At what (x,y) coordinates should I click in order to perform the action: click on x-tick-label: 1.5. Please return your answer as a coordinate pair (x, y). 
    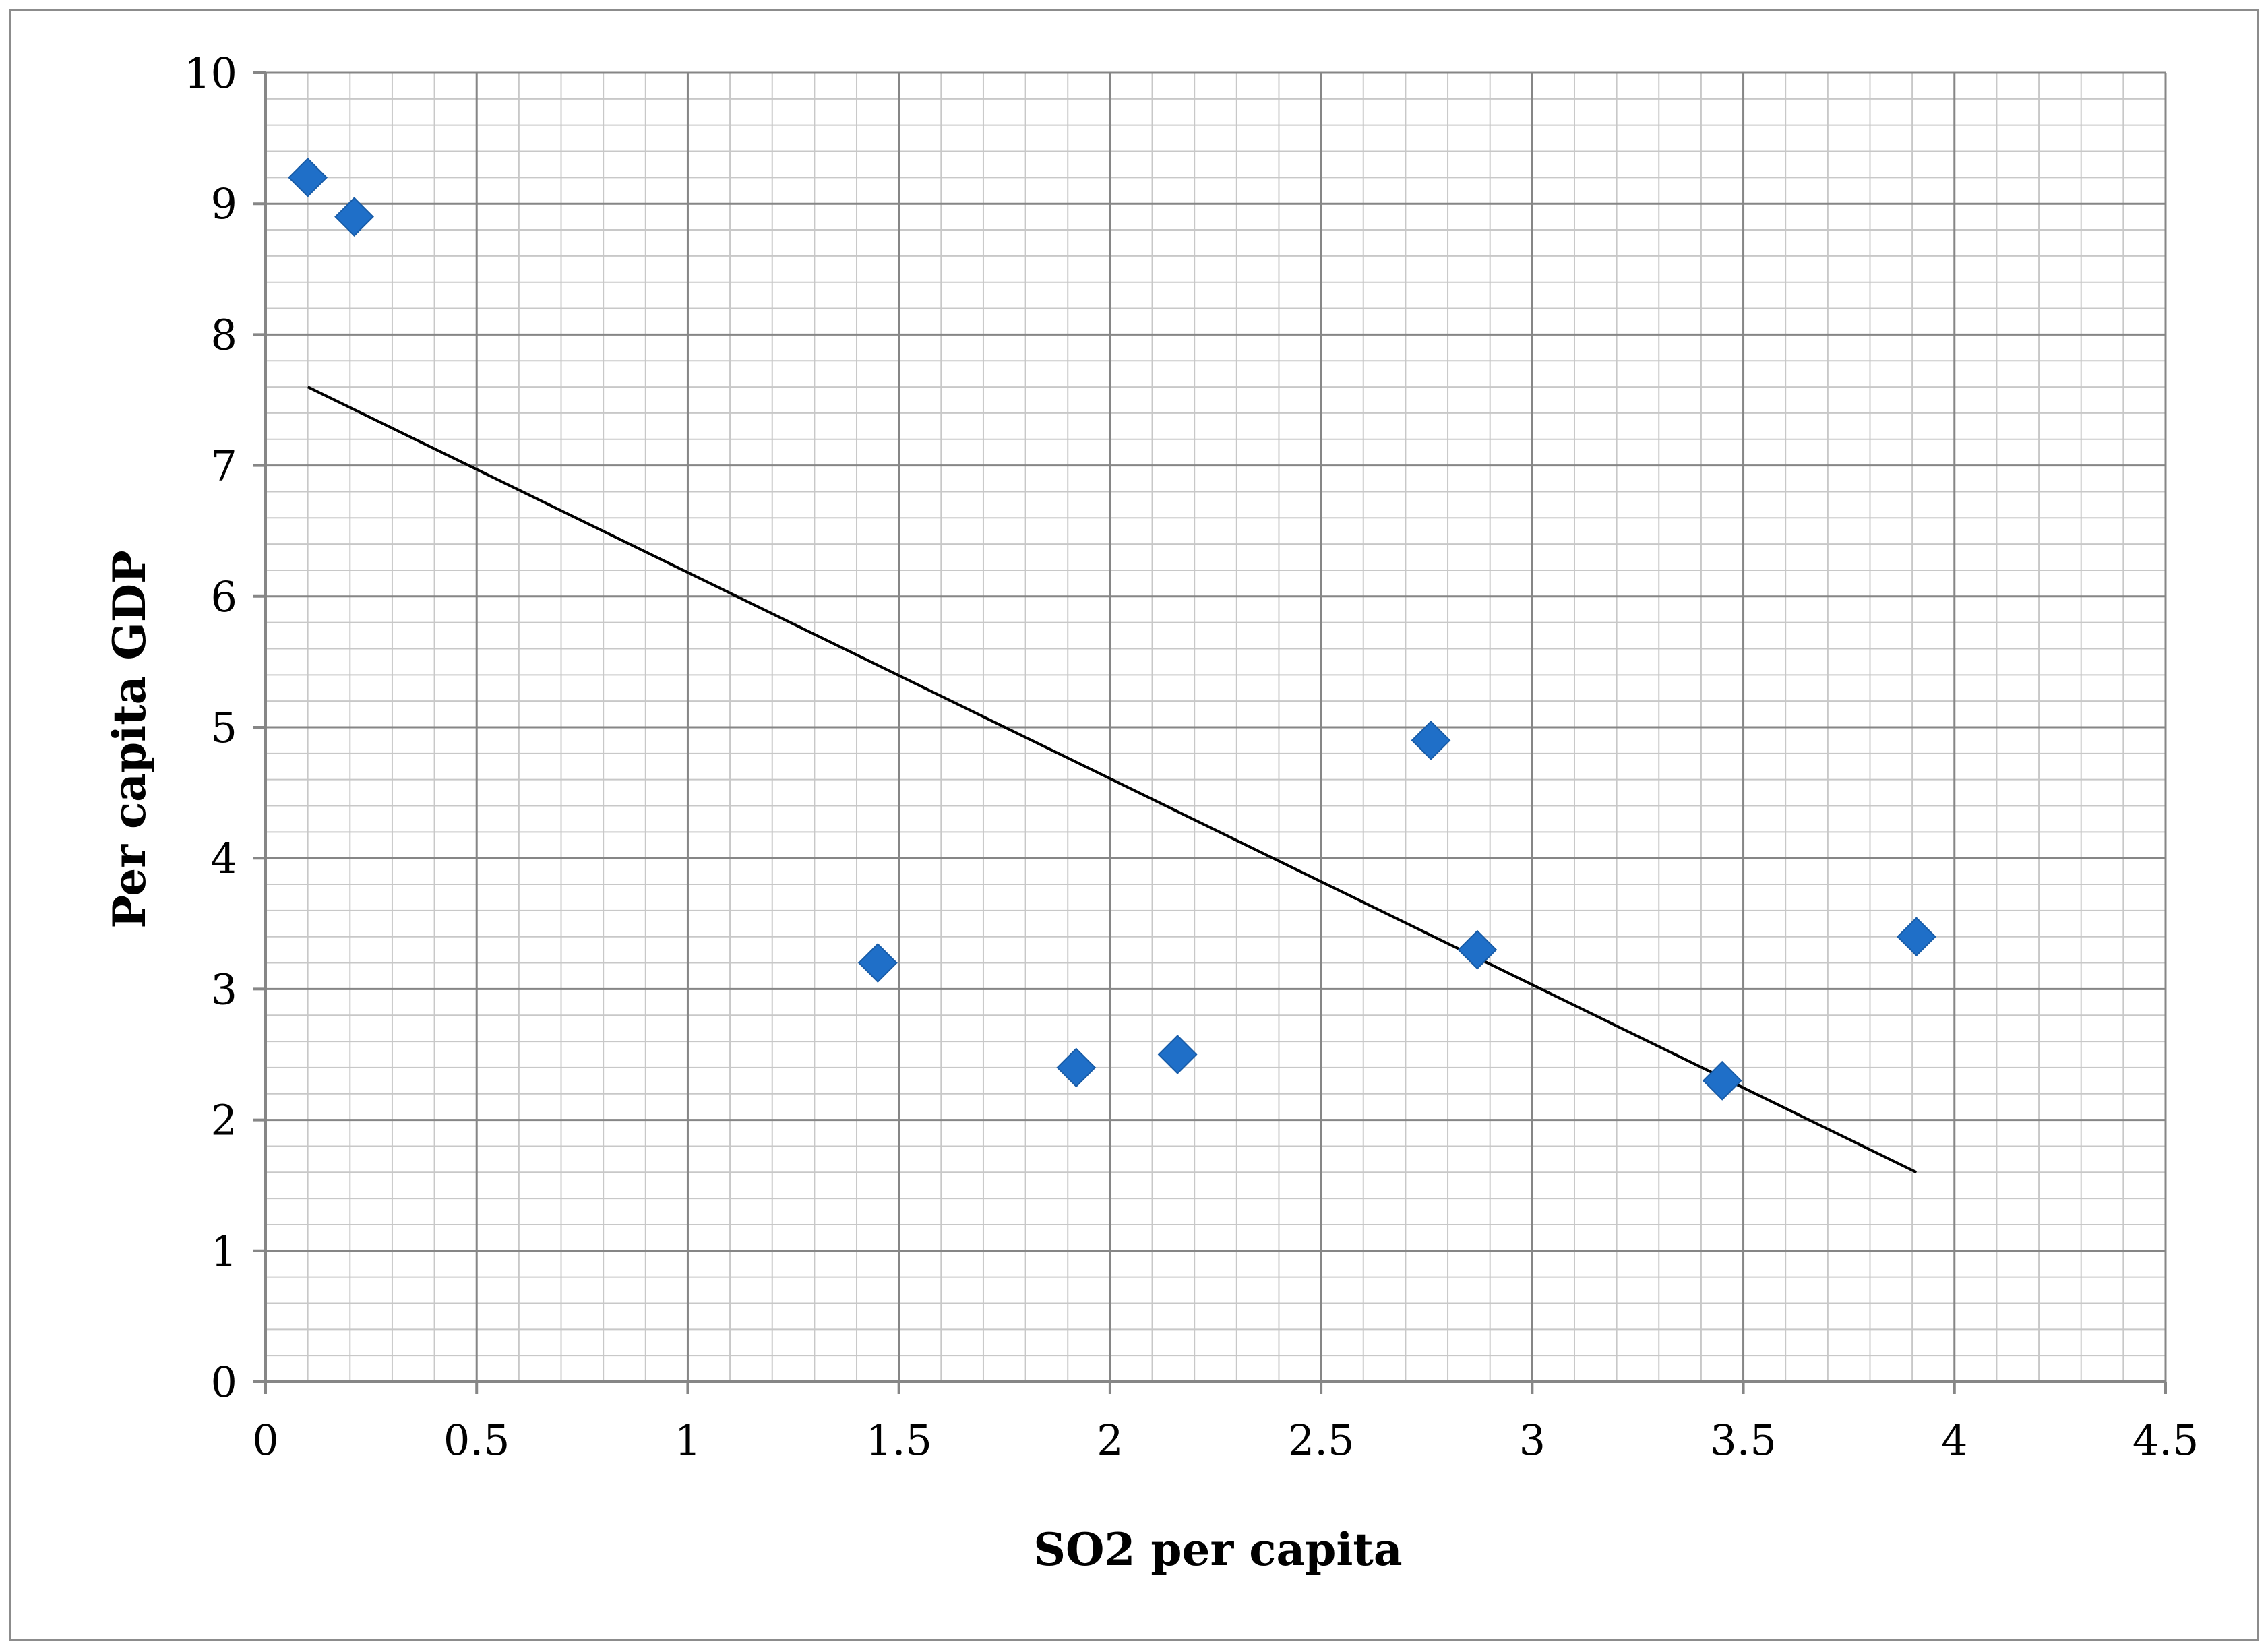
    Looking at the image, I should click on (899, 1440).